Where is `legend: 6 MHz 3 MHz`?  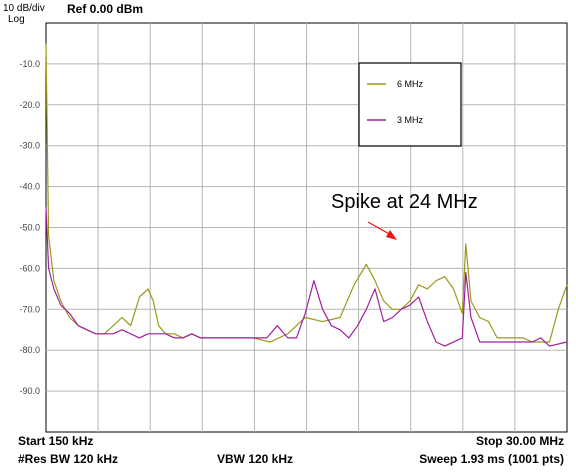
legend: 6 MHz 3 MHz is located at coordinates (410, 104).